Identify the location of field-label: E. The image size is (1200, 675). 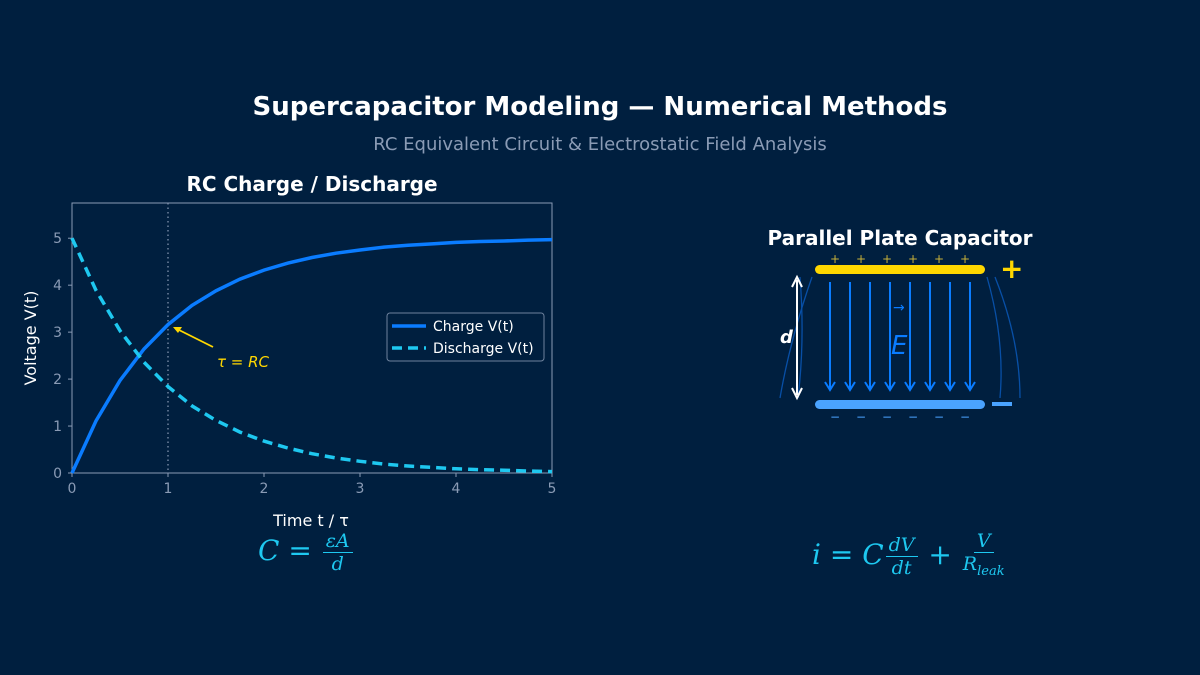
(899, 346).